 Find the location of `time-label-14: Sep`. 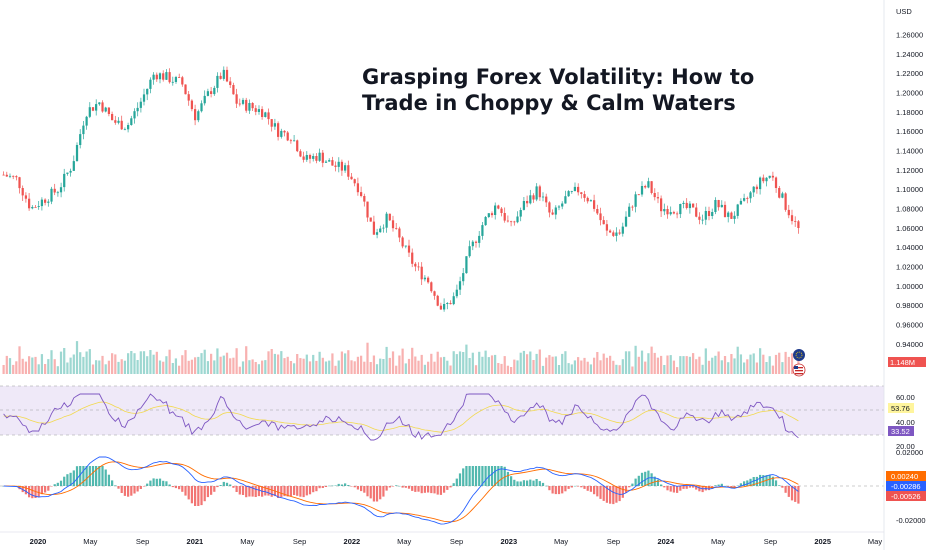

time-label-14: Sep is located at coordinates (770, 541).